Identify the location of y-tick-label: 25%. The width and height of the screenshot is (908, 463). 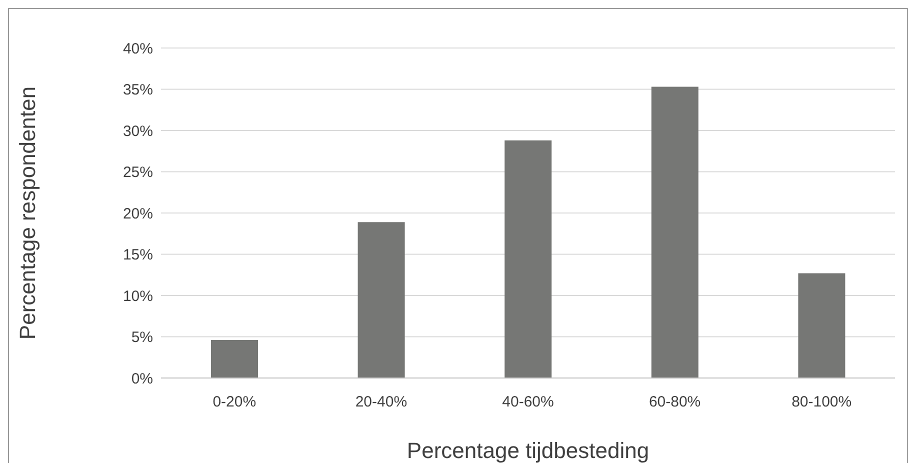
(137, 173).